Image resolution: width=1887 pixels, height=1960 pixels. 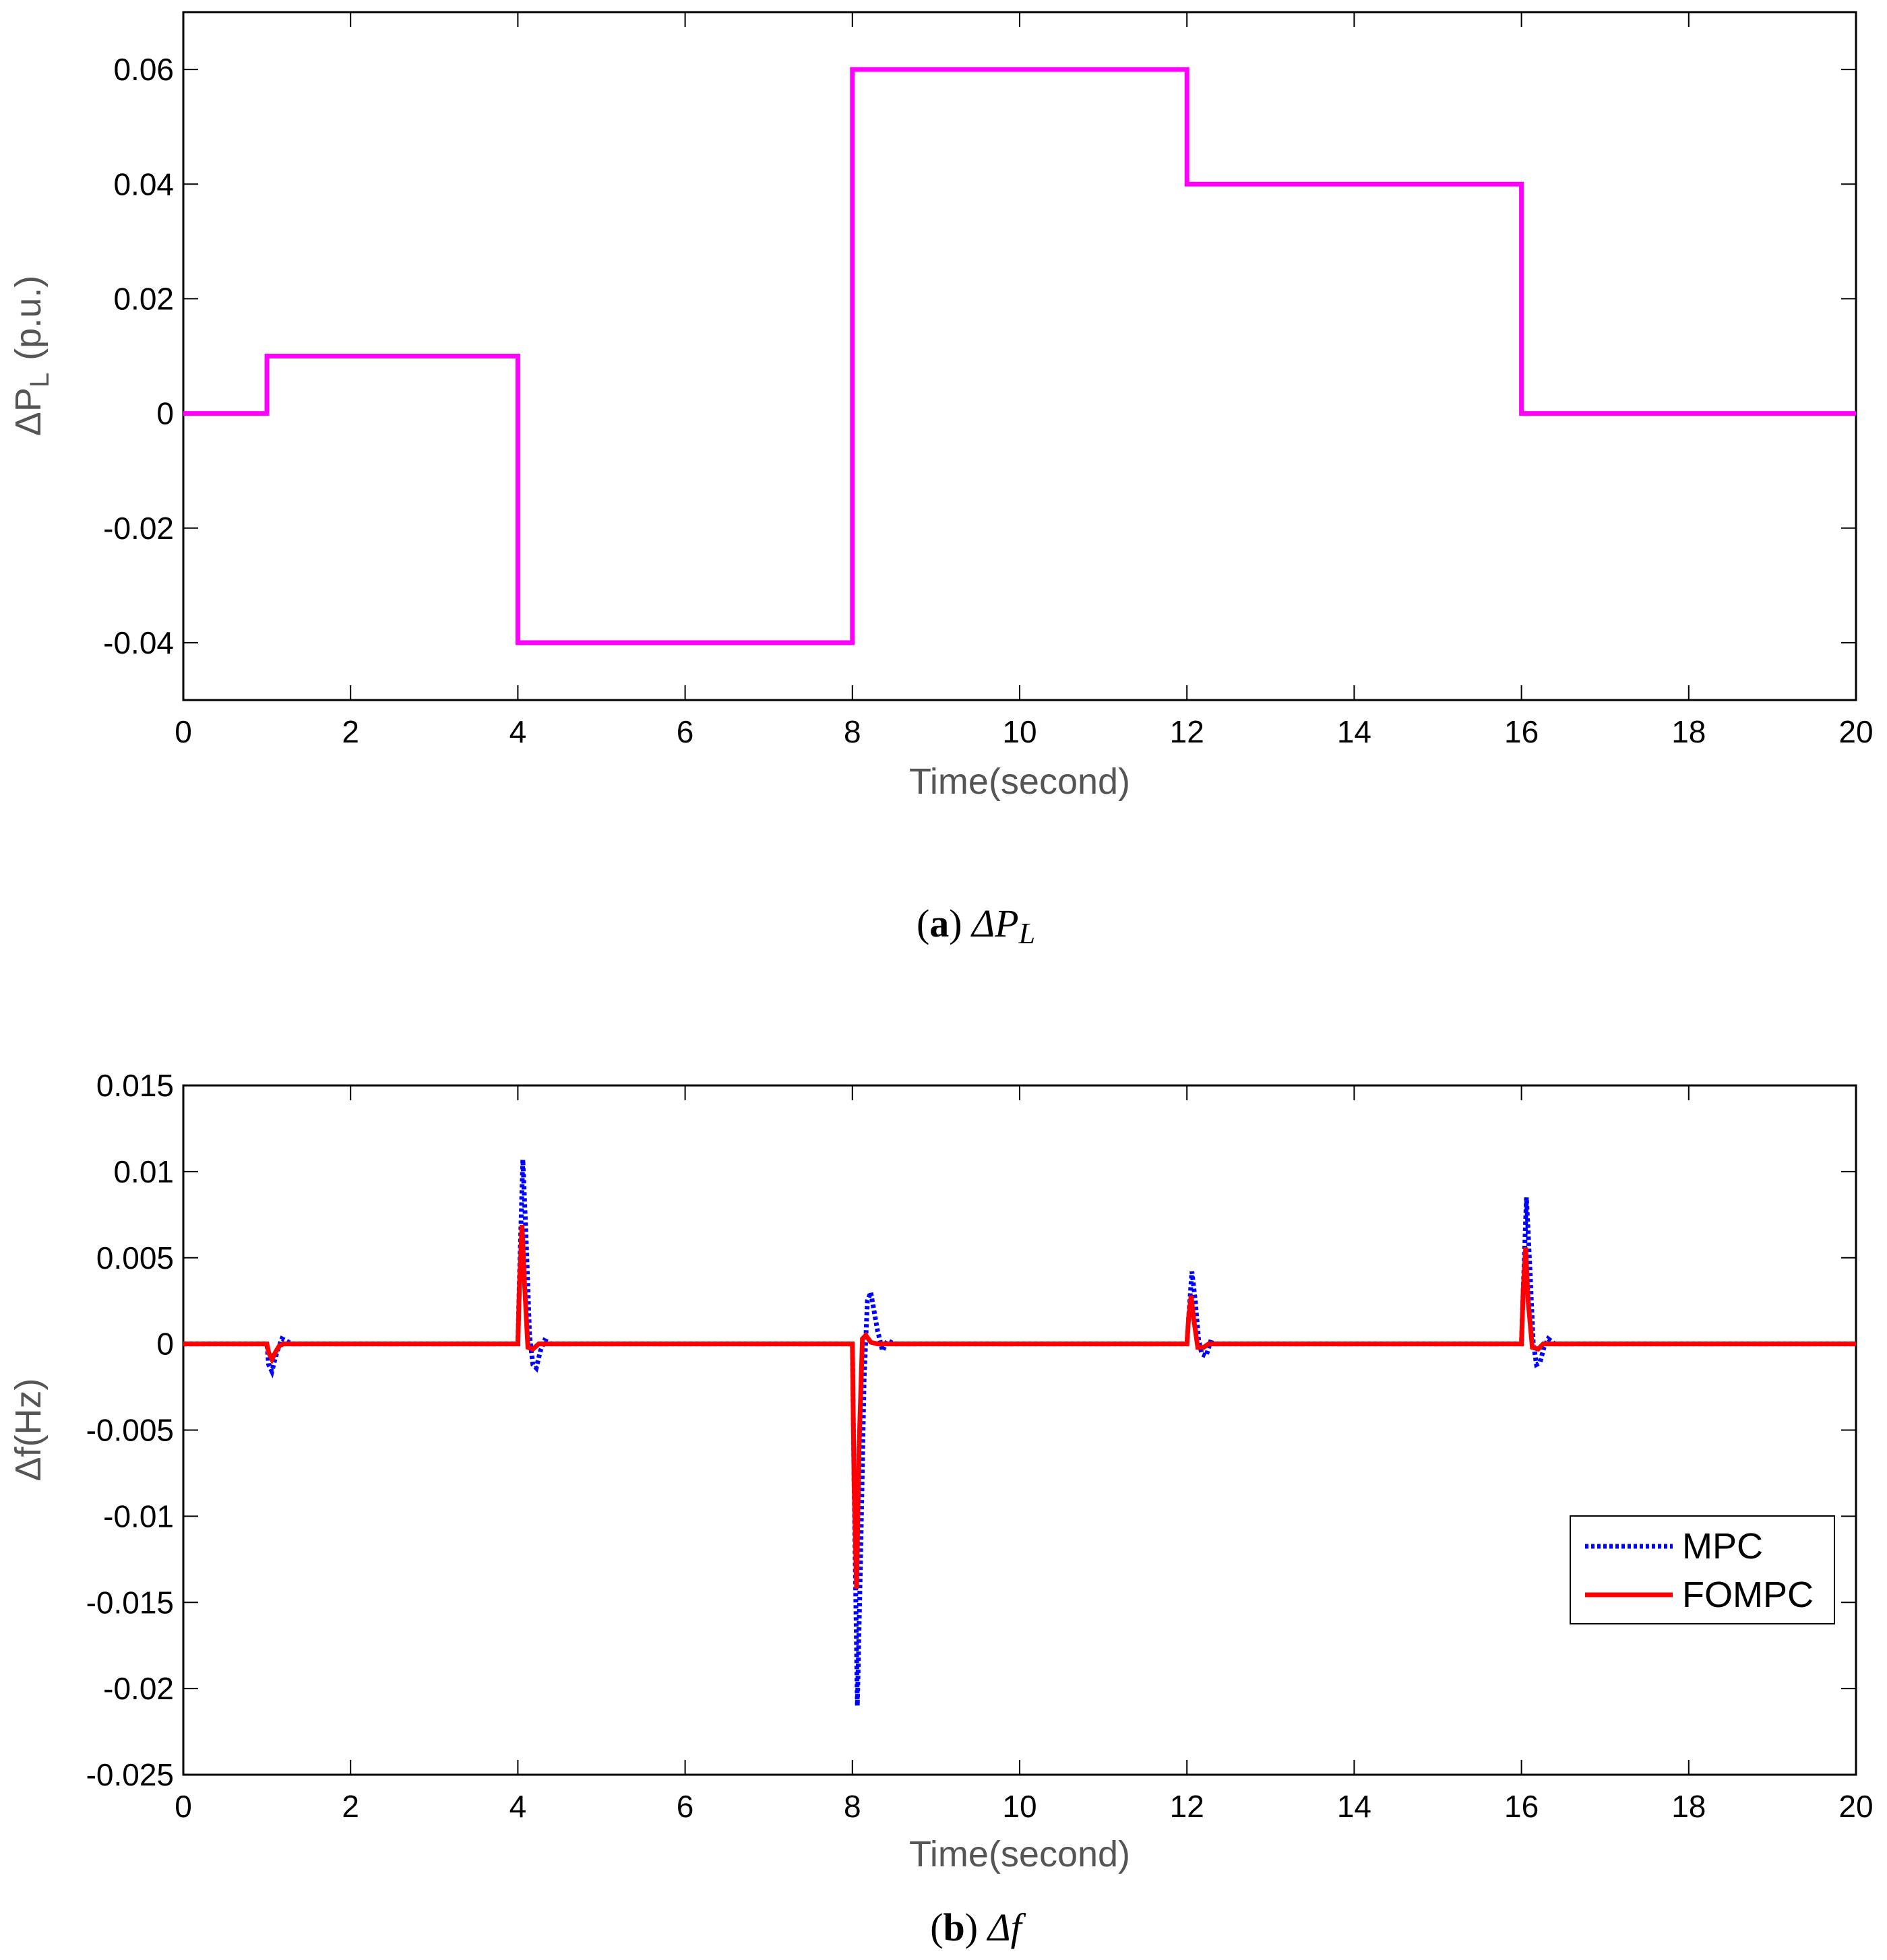 I want to click on panel-b-x-tick-label: 12, so click(x=1187, y=1806).